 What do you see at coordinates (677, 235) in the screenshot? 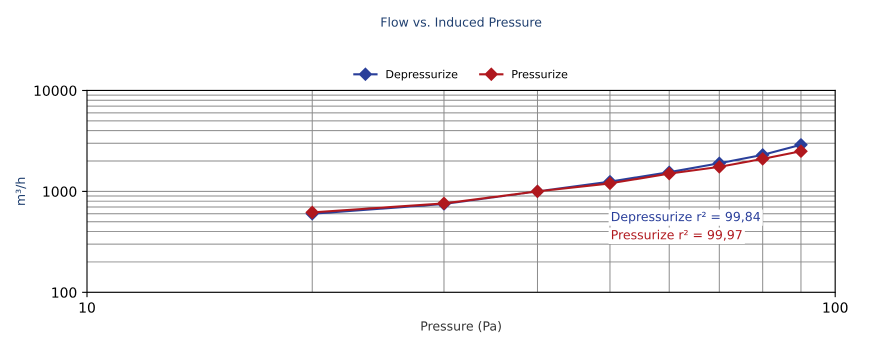
I see `annotation: Pressurize r² = 99,97` at bounding box center [677, 235].